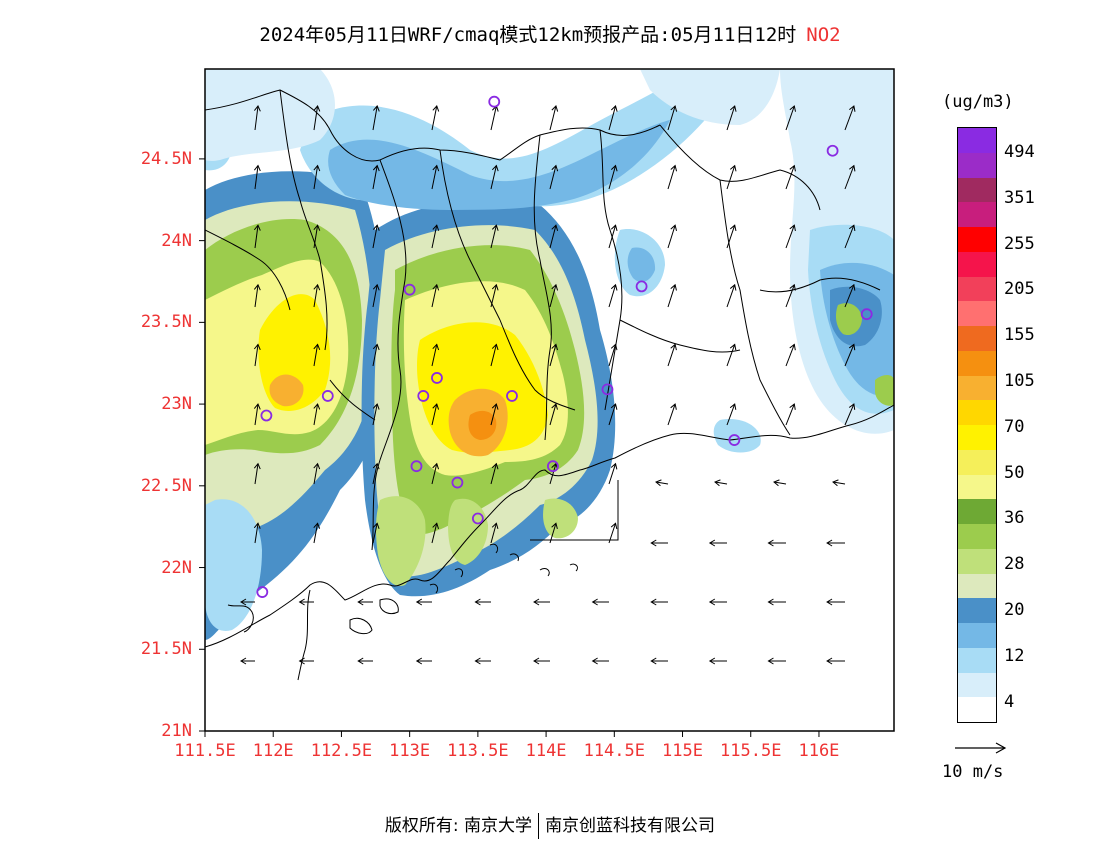 This screenshot has height=850, width=1100. Describe the element at coordinates (1019, 197) in the screenshot. I see `colorbar-label: 351` at that location.